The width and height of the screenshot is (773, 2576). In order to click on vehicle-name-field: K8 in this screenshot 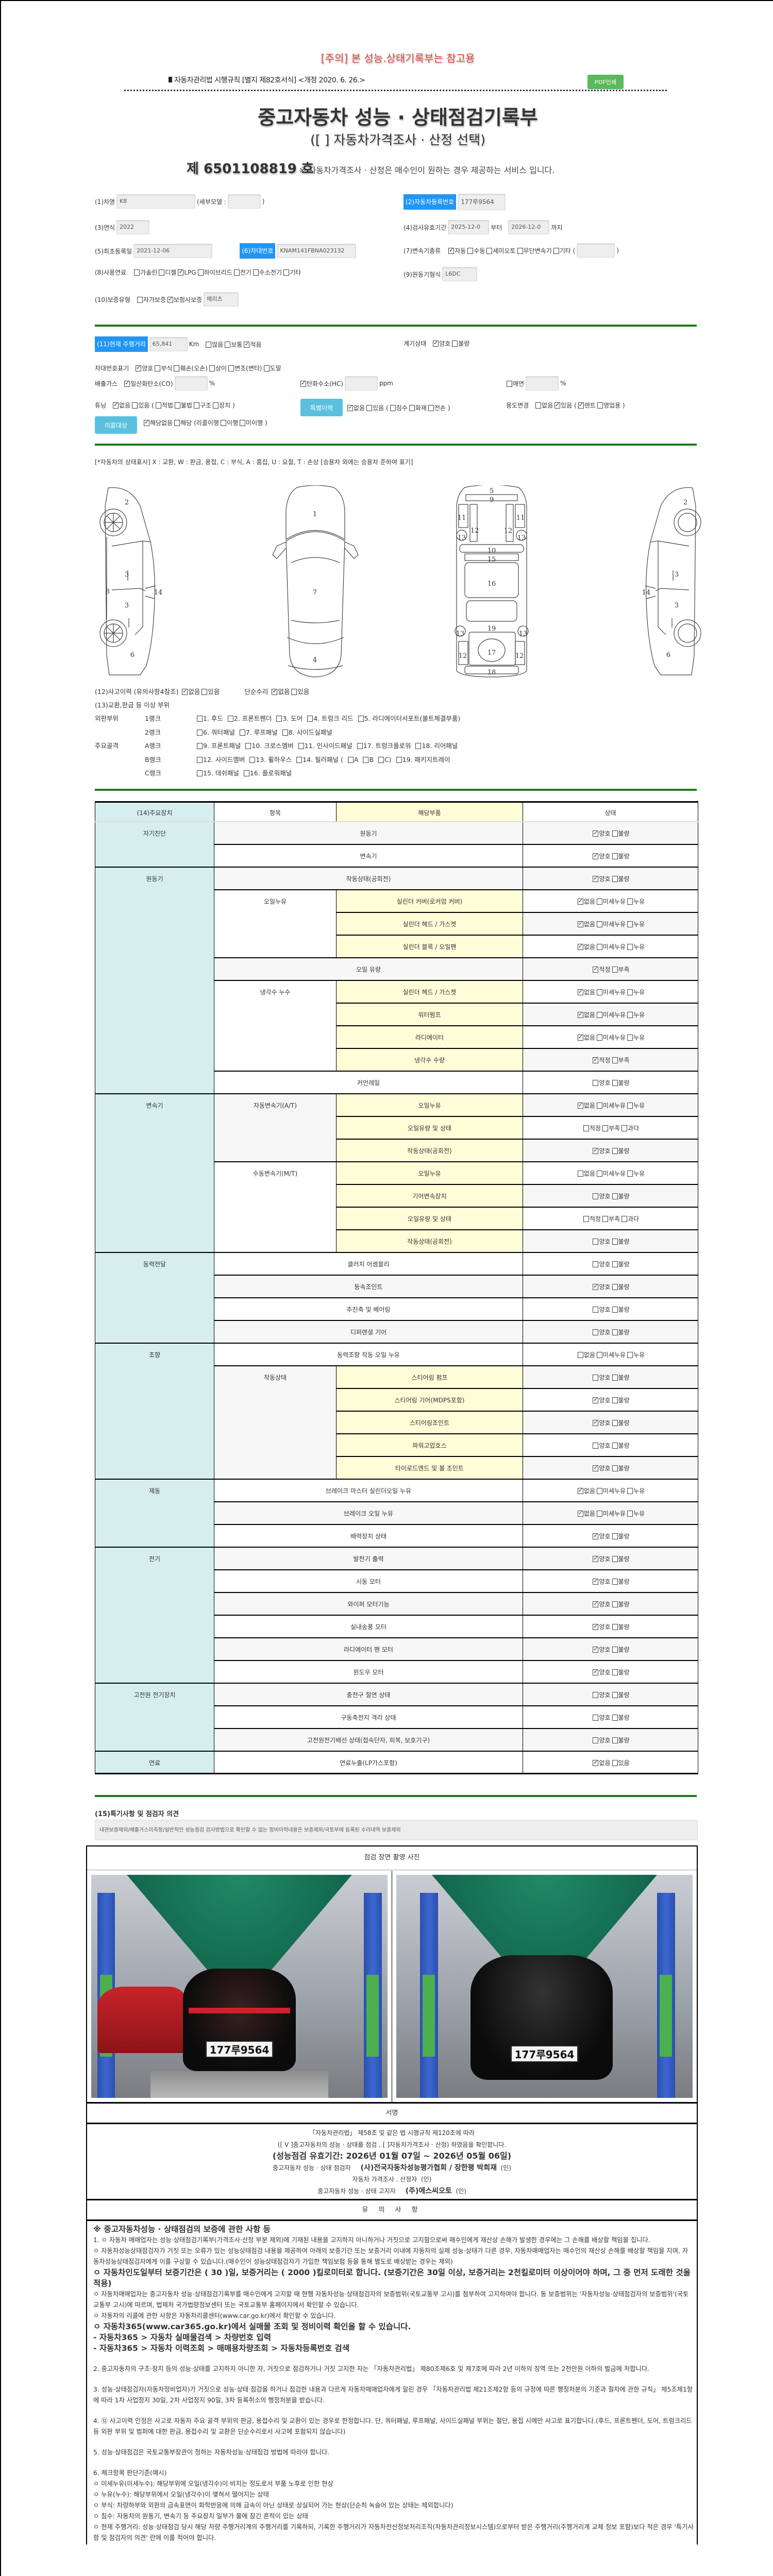, I will do `click(156, 201)`.